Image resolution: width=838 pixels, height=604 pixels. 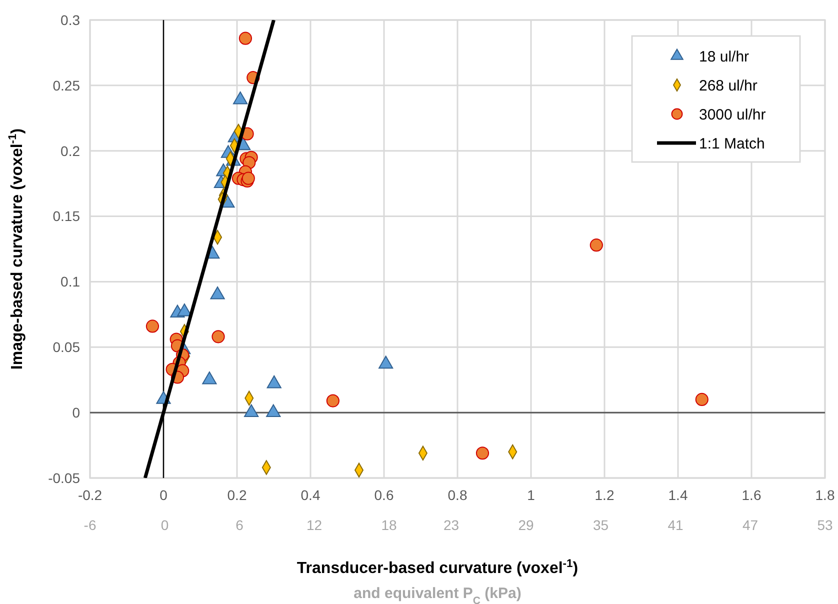 What do you see at coordinates (600, 525) in the screenshot?
I see `x2-tick-label: 35` at bounding box center [600, 525].